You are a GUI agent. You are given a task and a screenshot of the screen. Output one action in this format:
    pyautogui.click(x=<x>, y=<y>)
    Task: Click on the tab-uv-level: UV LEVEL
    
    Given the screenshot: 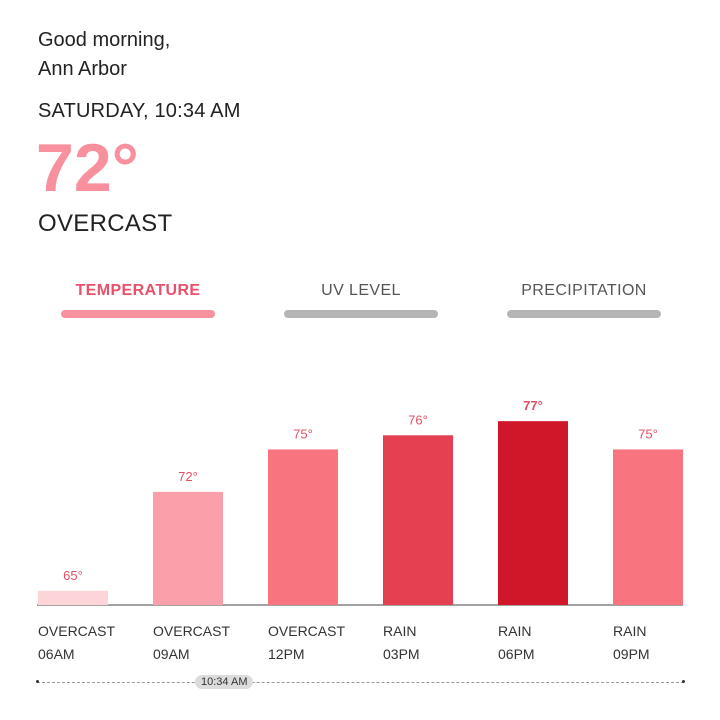 What is the action you would take?
    pyautogui.click(x=361, y=300)
    